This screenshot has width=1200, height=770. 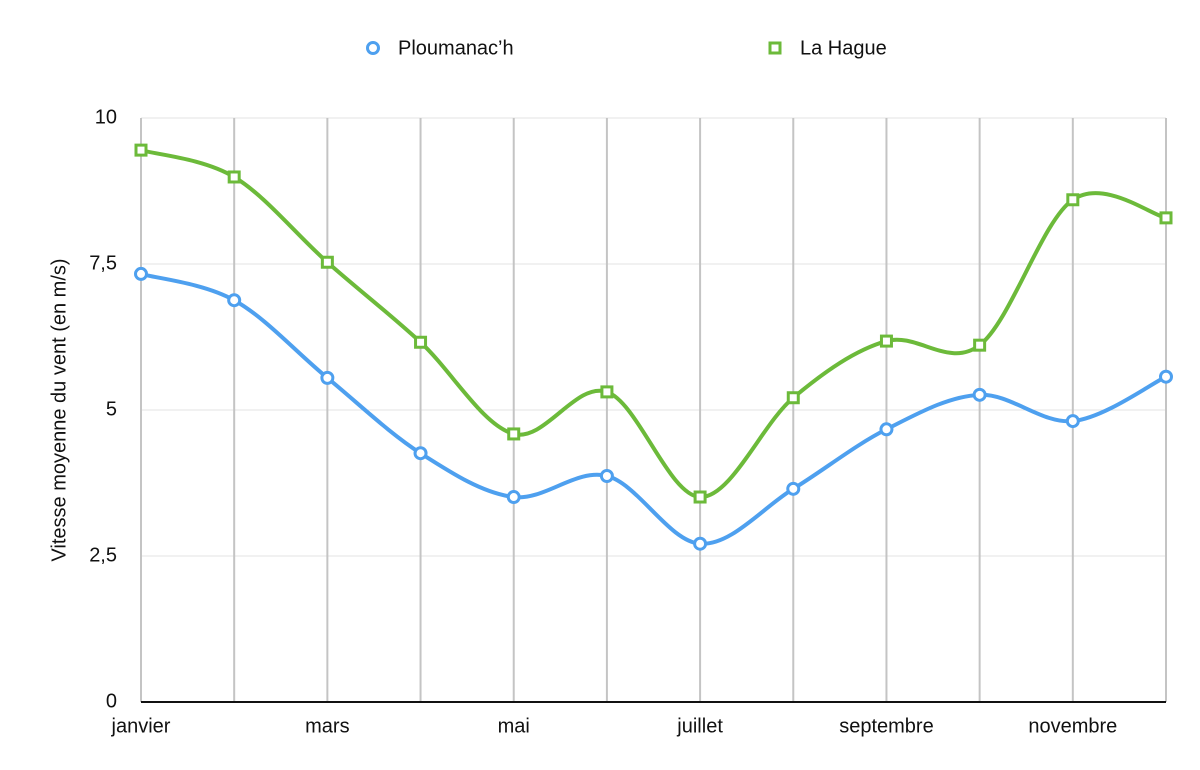 What do you see at coordinates (699, 726) in the screenshot?
I see `x-tick-label: juillet` at bounding box center [699, 726].